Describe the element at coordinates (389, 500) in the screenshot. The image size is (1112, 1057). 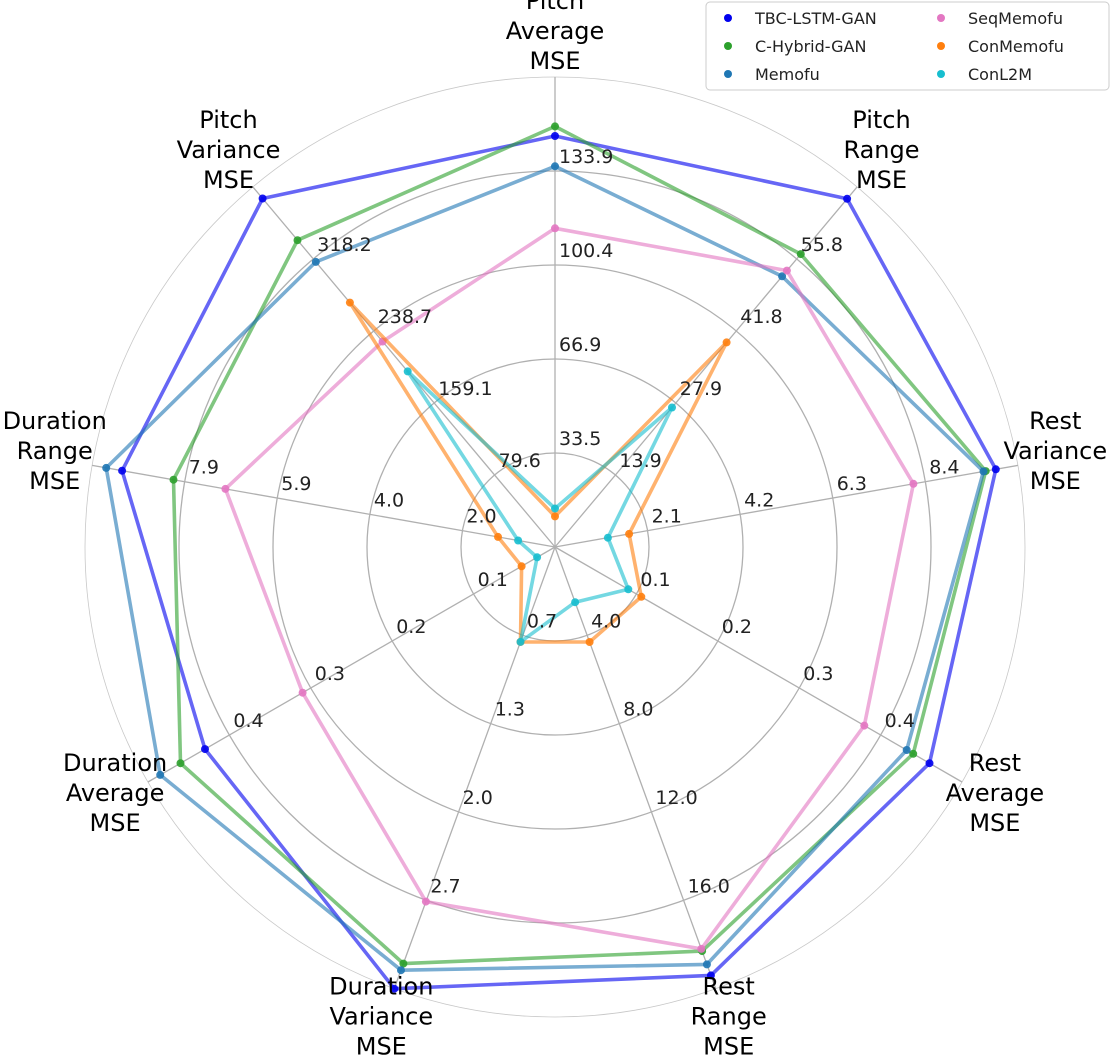
I see `tick-label: 4.0` at that location.